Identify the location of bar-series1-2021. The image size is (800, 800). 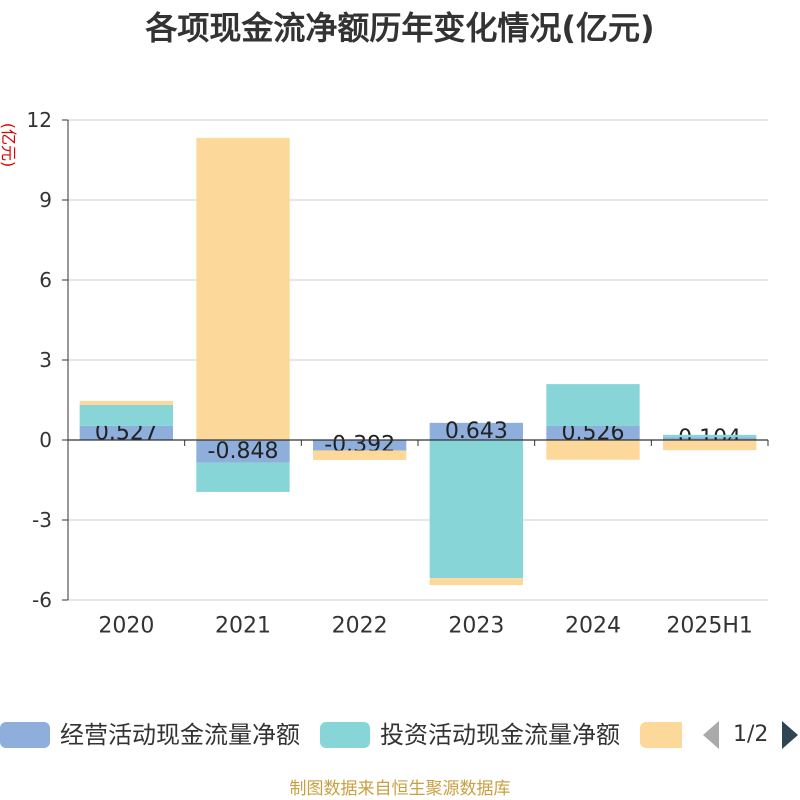
(243, 451).